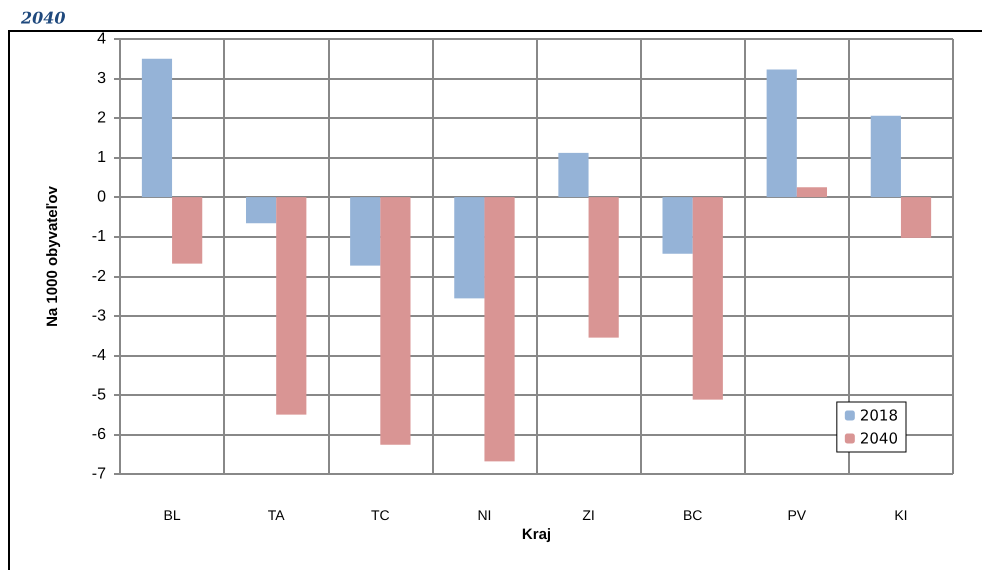 This screenshot has height=570, width=982. Describe the element at coordinates (101, 118) in the screenshot. I see `y-tick-label: 2` at that location.